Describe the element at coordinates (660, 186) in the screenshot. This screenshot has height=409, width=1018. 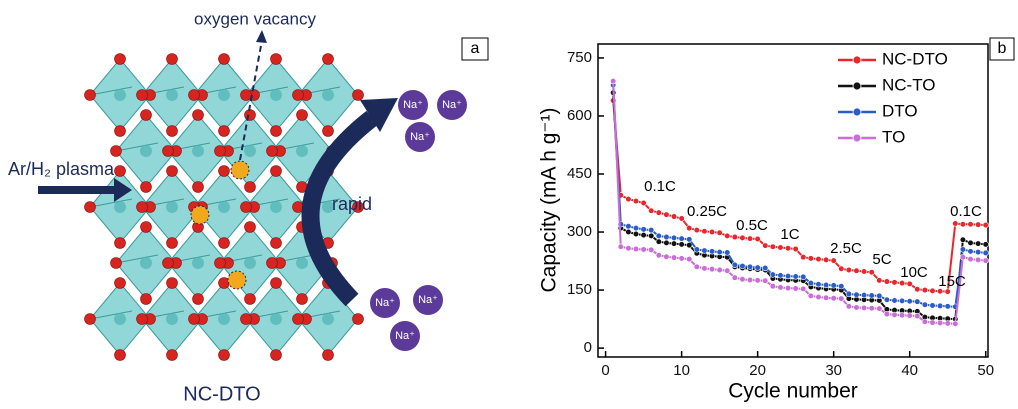
I see `rate-annotation: 0.1C` at that location.